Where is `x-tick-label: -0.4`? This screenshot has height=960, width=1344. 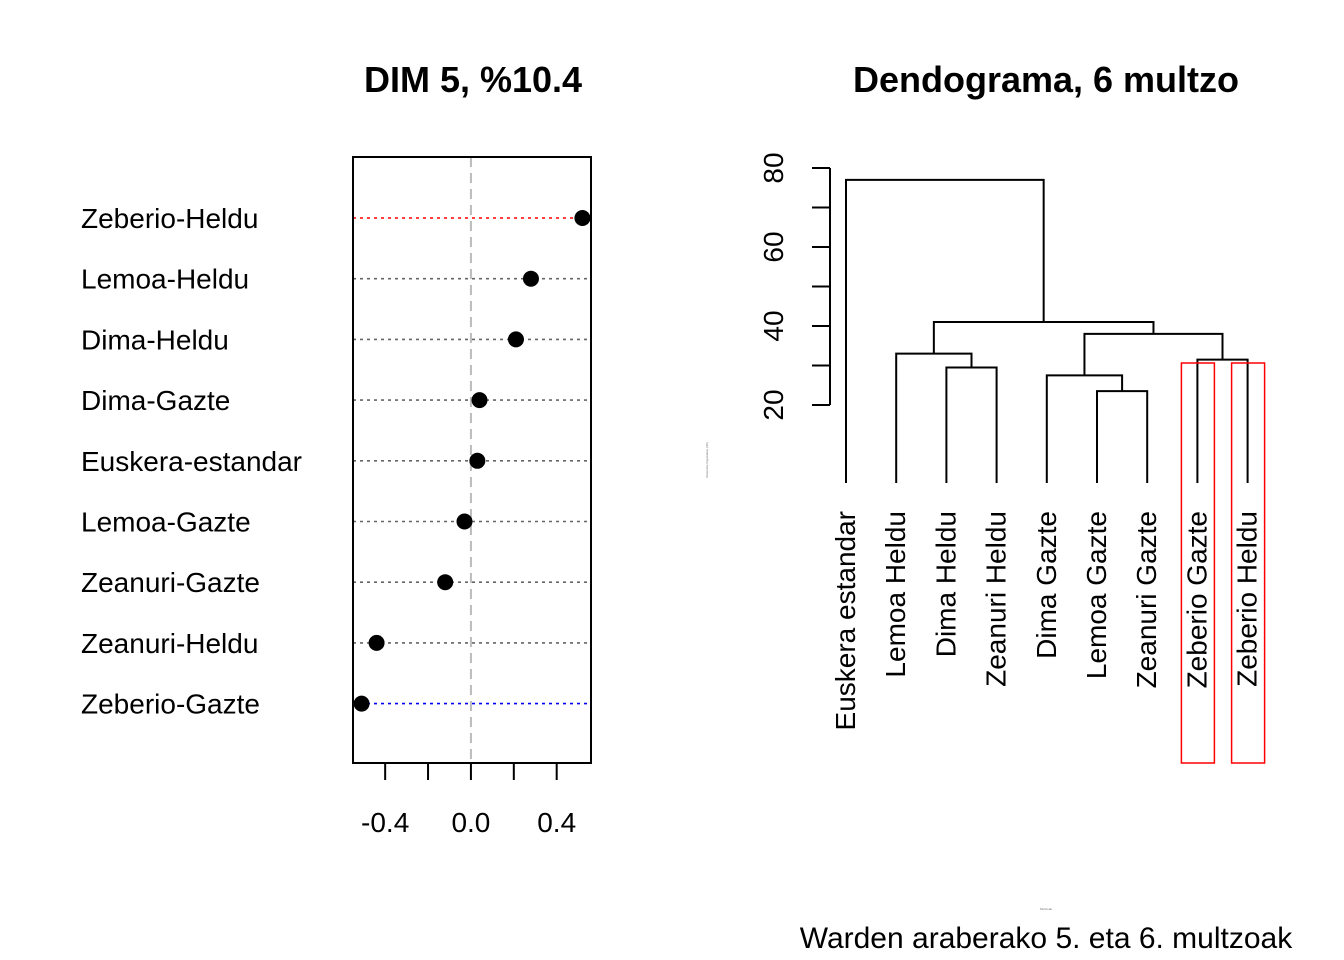 x-tick-label: -0.4 is located at coordinates (385, 822).